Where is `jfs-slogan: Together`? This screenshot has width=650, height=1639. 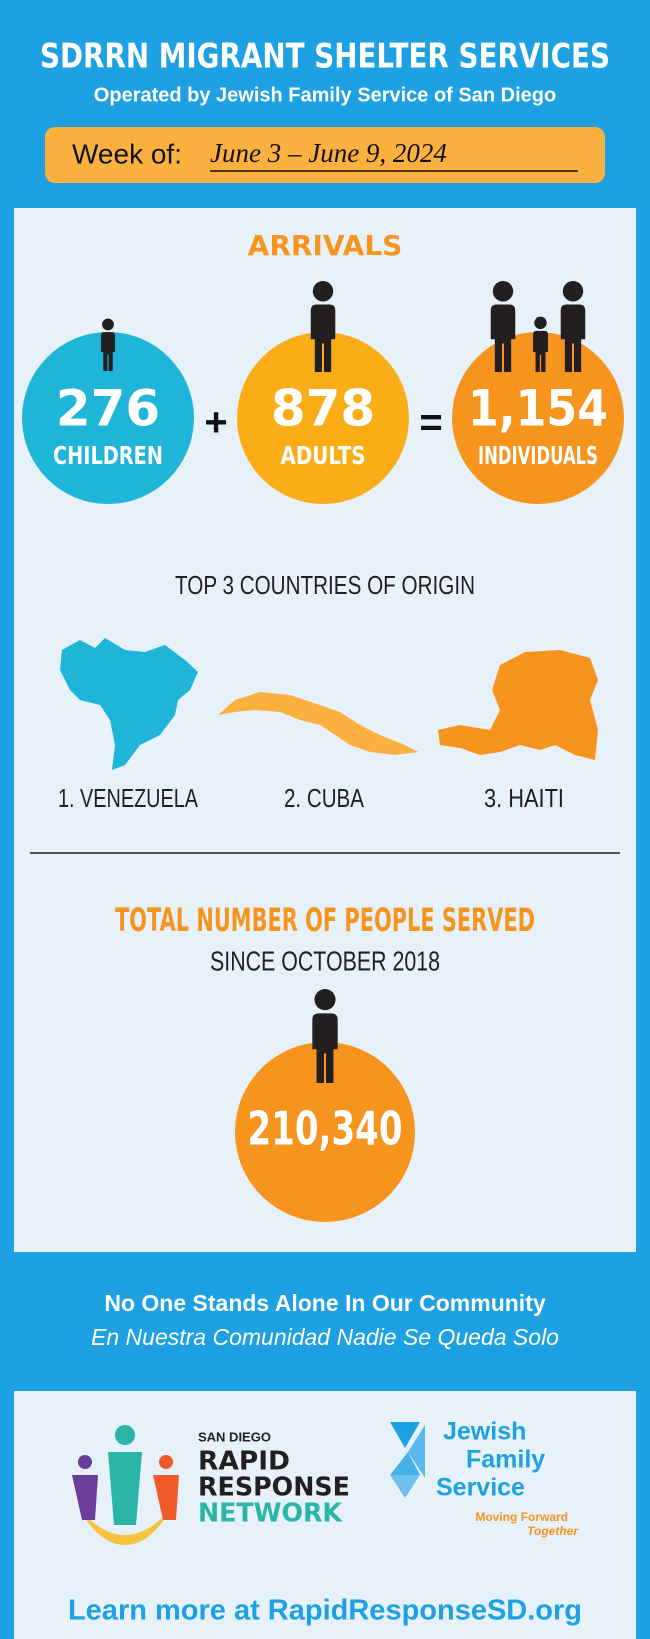 jfs-slogan: Together is located at coordinates (553, 1531).